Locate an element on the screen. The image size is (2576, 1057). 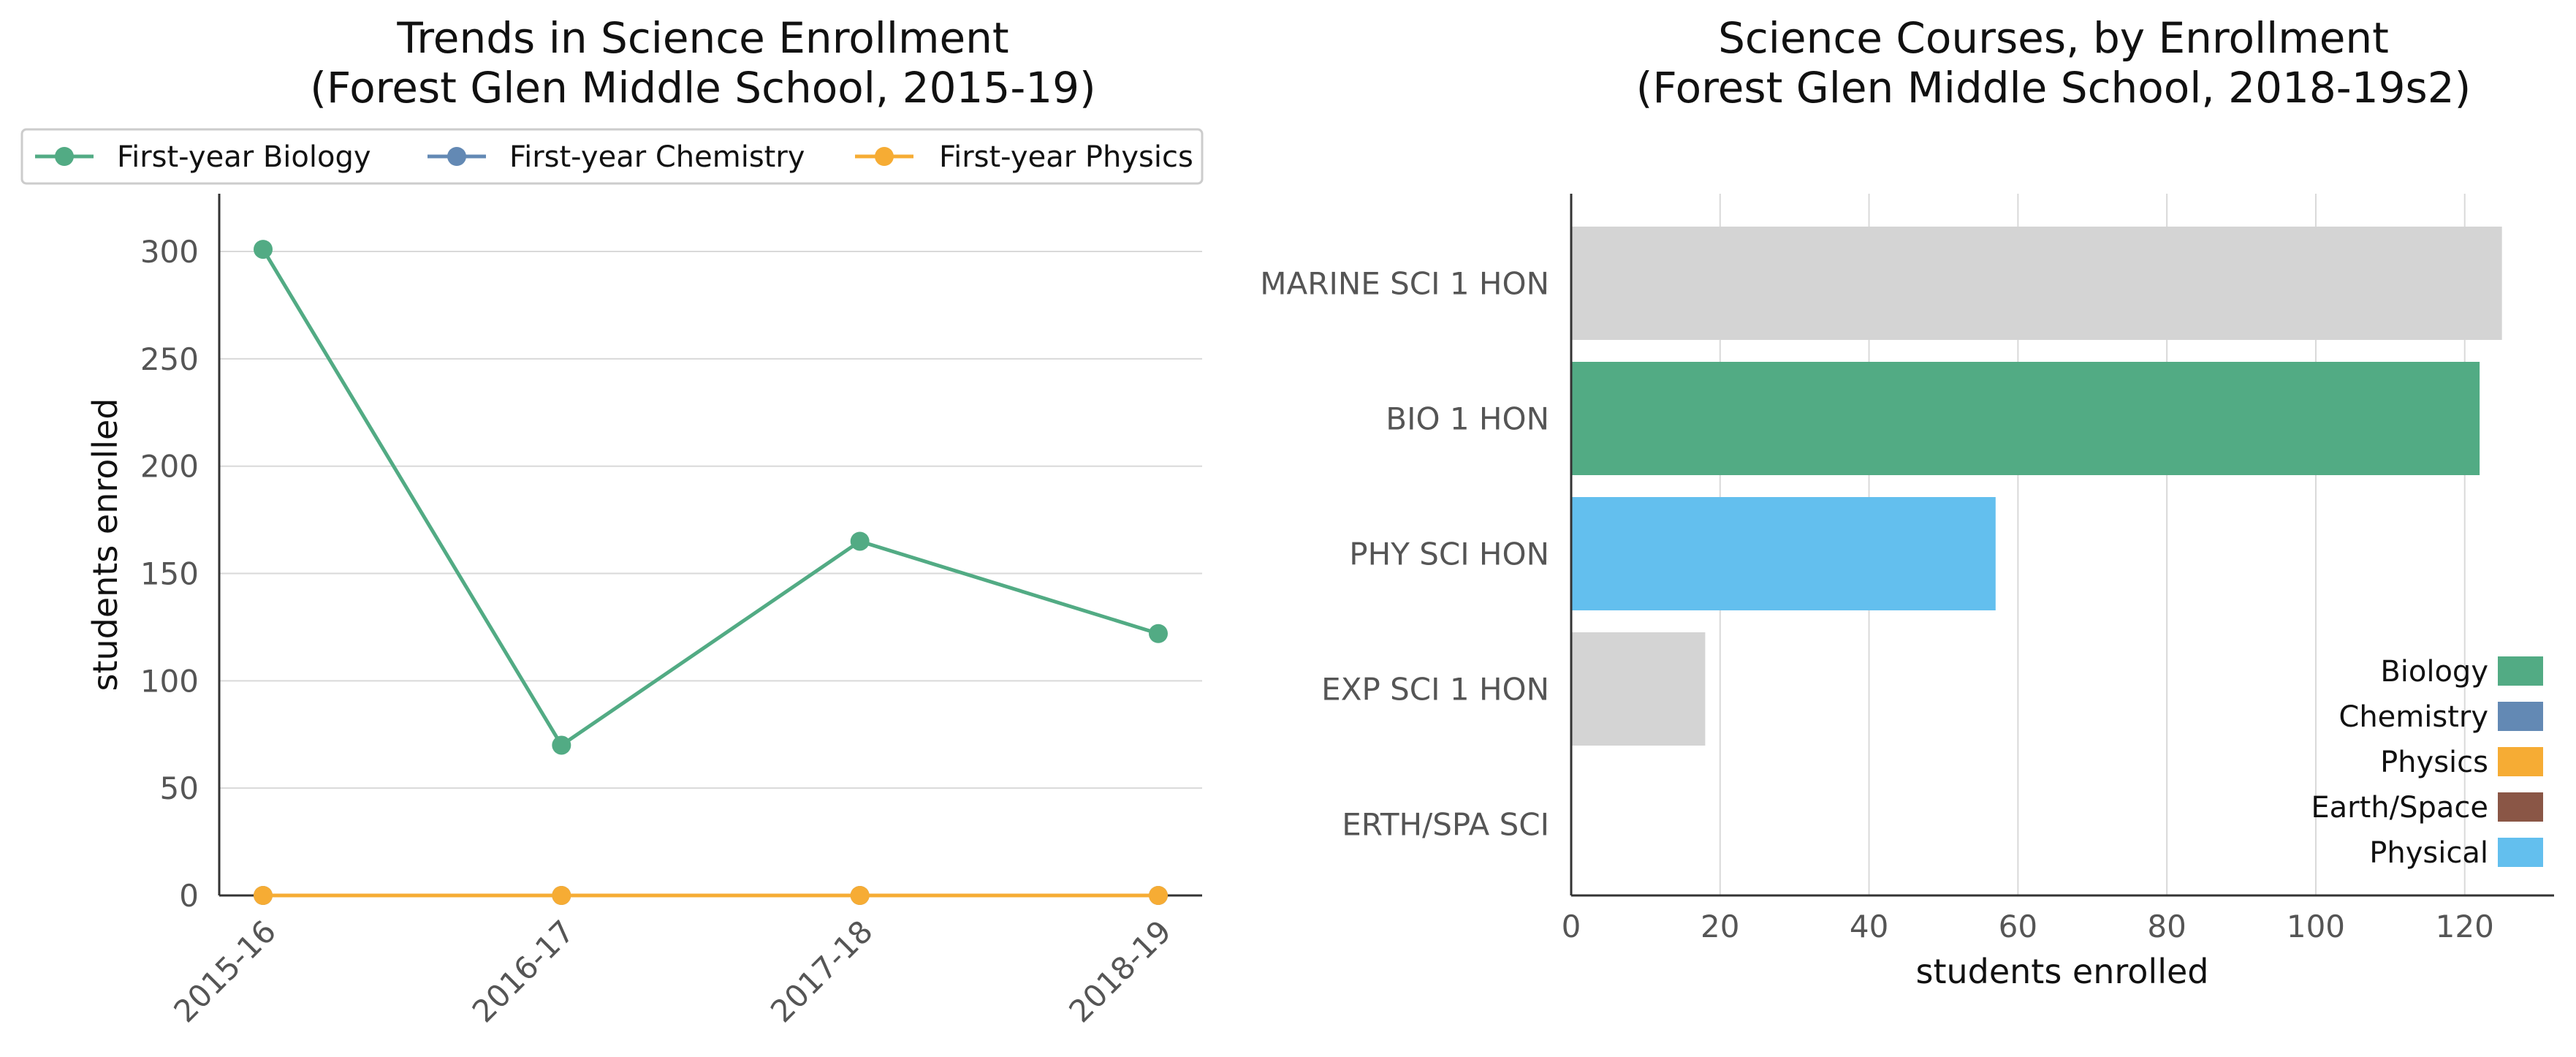
title-line: Science Courses, by Enrollment is located at coordinates (2053, 38).